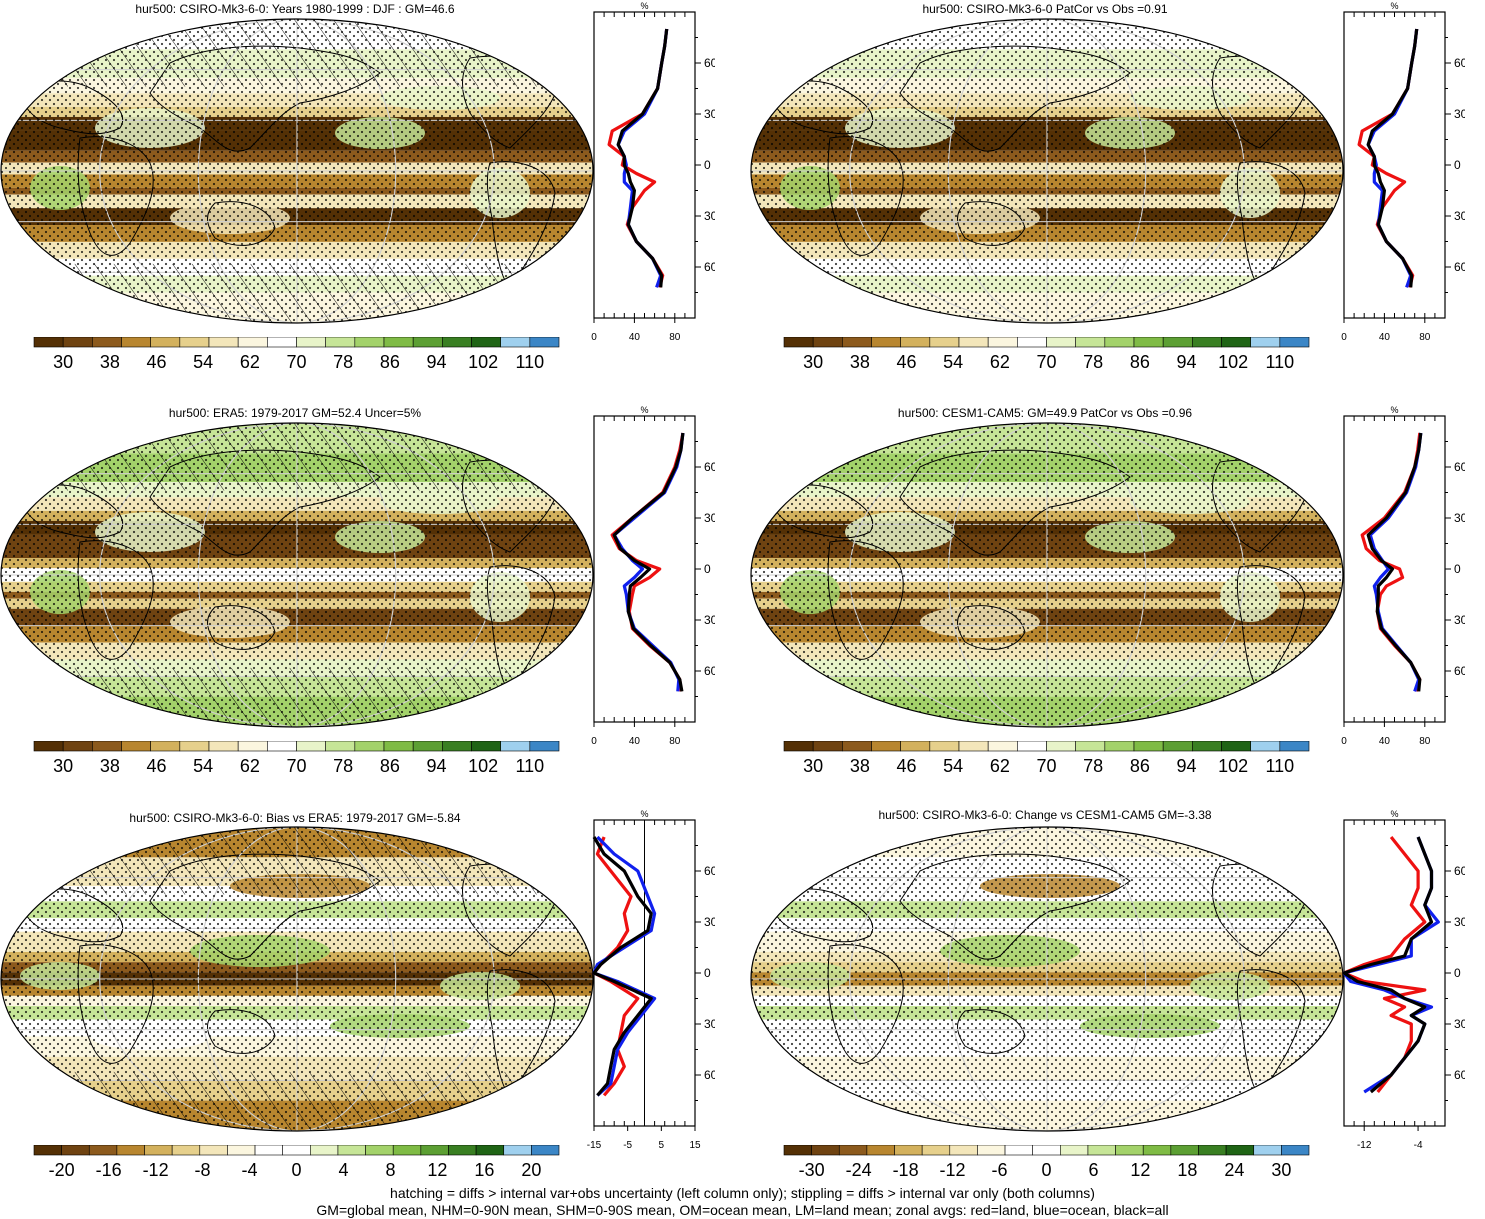  I want to click on colorbar-label: 20, so click(531, 1170).